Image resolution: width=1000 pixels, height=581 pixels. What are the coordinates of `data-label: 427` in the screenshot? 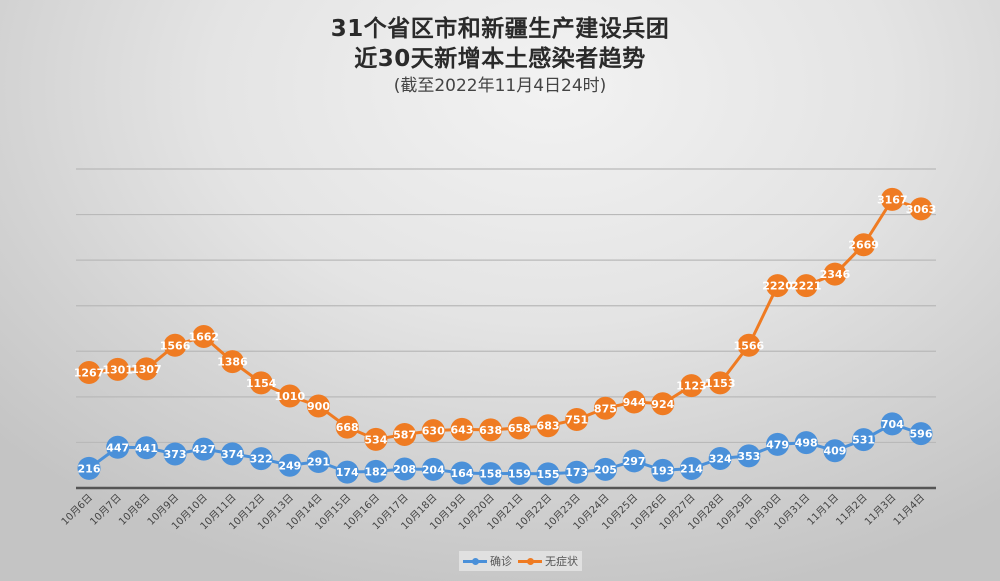 It's located at (203, 449).